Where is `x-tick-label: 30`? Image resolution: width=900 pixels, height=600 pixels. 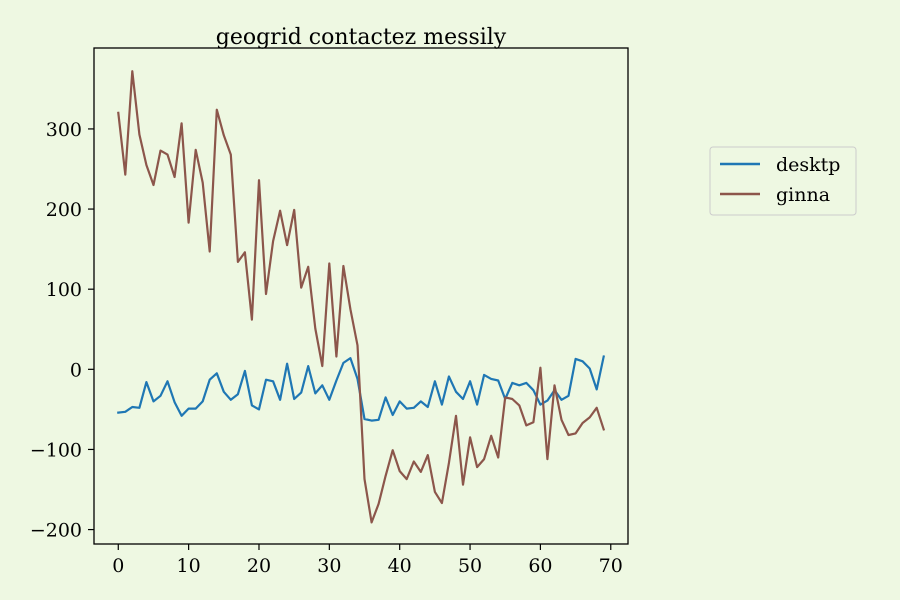
x-tick-label: 30 is located at coordinates (329, 566).